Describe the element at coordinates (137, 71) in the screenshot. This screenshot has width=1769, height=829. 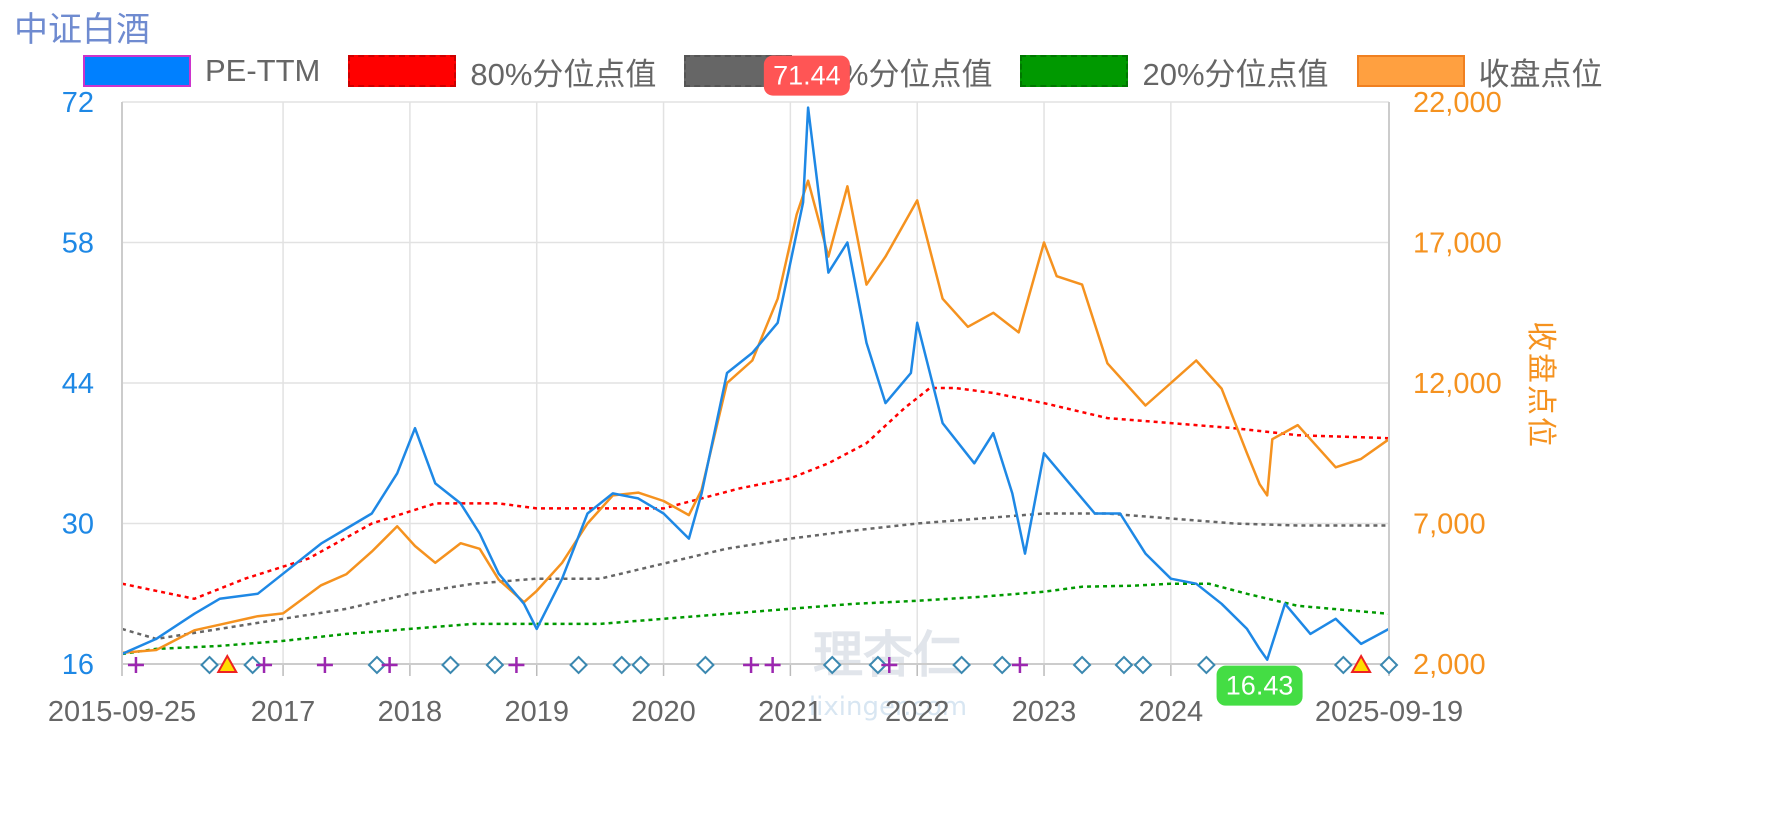
I see `legend-swatch-pe-ttm` at that location.